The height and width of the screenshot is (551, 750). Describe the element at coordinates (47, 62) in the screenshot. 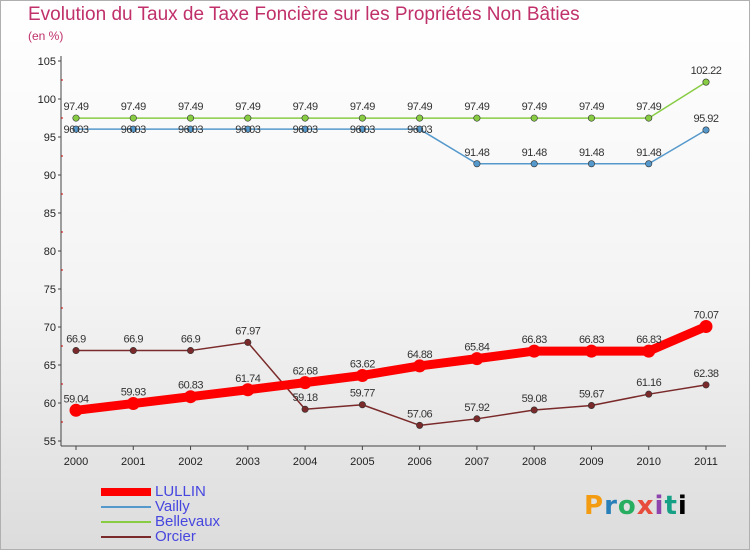

I see `y-tick-label: 105` at that location.